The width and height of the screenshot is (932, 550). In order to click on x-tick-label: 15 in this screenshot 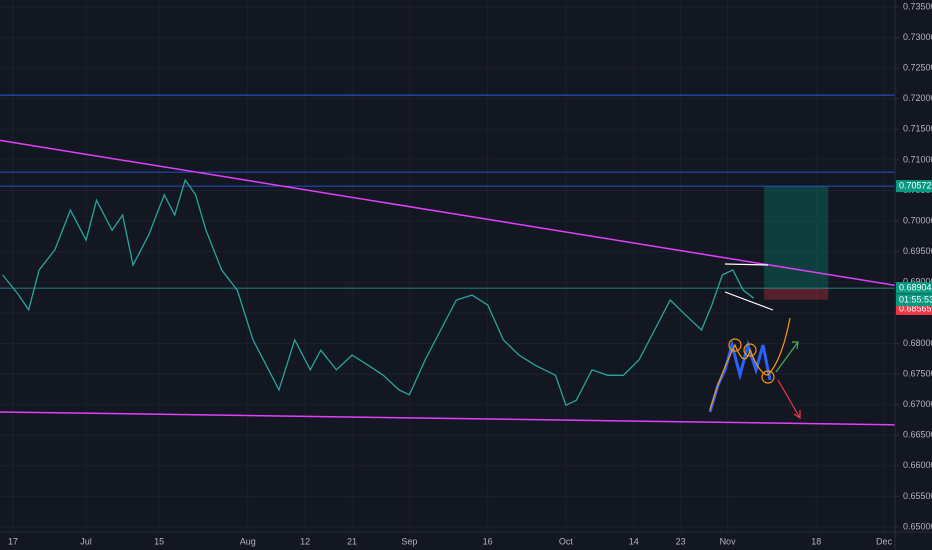, I will do `click(159, 541)`.